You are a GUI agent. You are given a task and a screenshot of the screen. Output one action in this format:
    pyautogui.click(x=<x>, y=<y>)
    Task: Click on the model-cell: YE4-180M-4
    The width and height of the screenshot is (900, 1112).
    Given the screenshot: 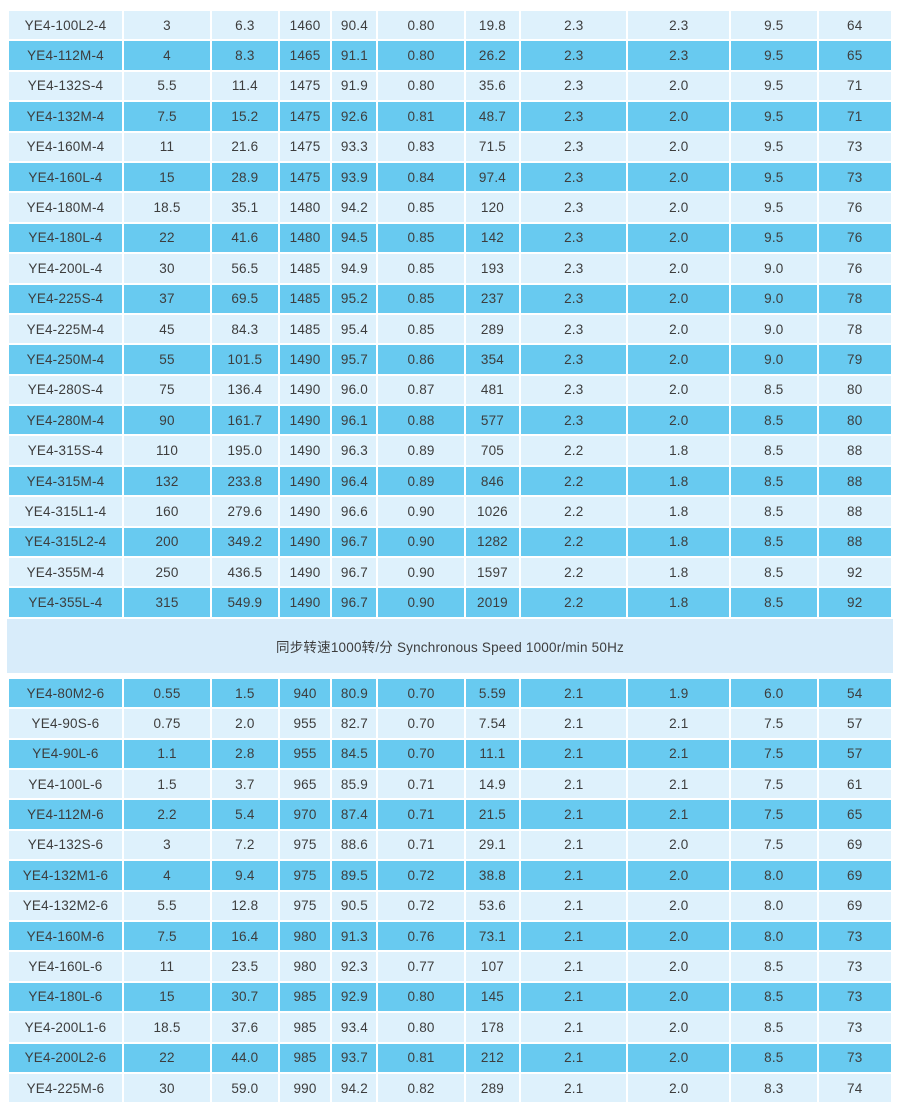 What is the action you would take?
    pyautogui.click(x=65, y=207)
    